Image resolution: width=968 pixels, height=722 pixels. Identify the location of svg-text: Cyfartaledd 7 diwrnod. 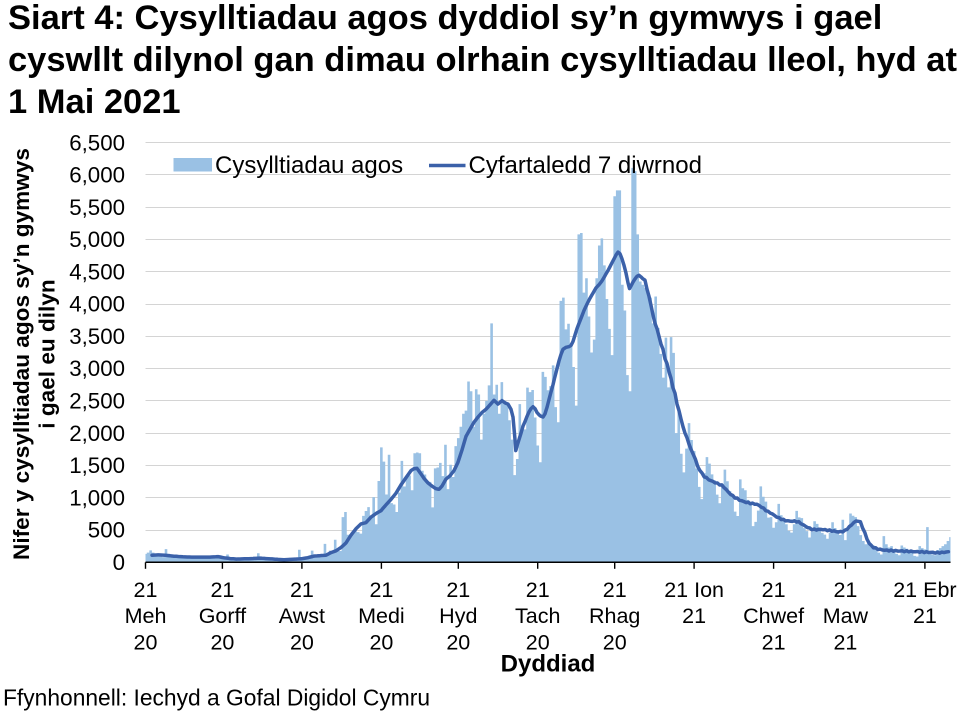
(585, 165).